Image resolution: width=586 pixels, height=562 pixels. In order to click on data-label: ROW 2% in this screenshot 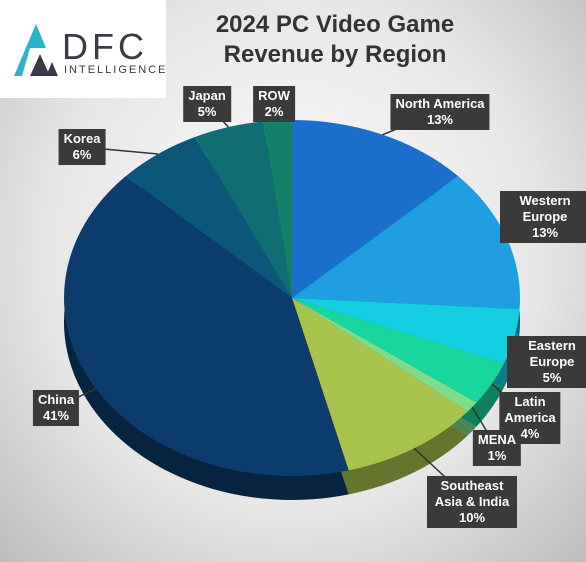, I will do `click(274, 104)`.